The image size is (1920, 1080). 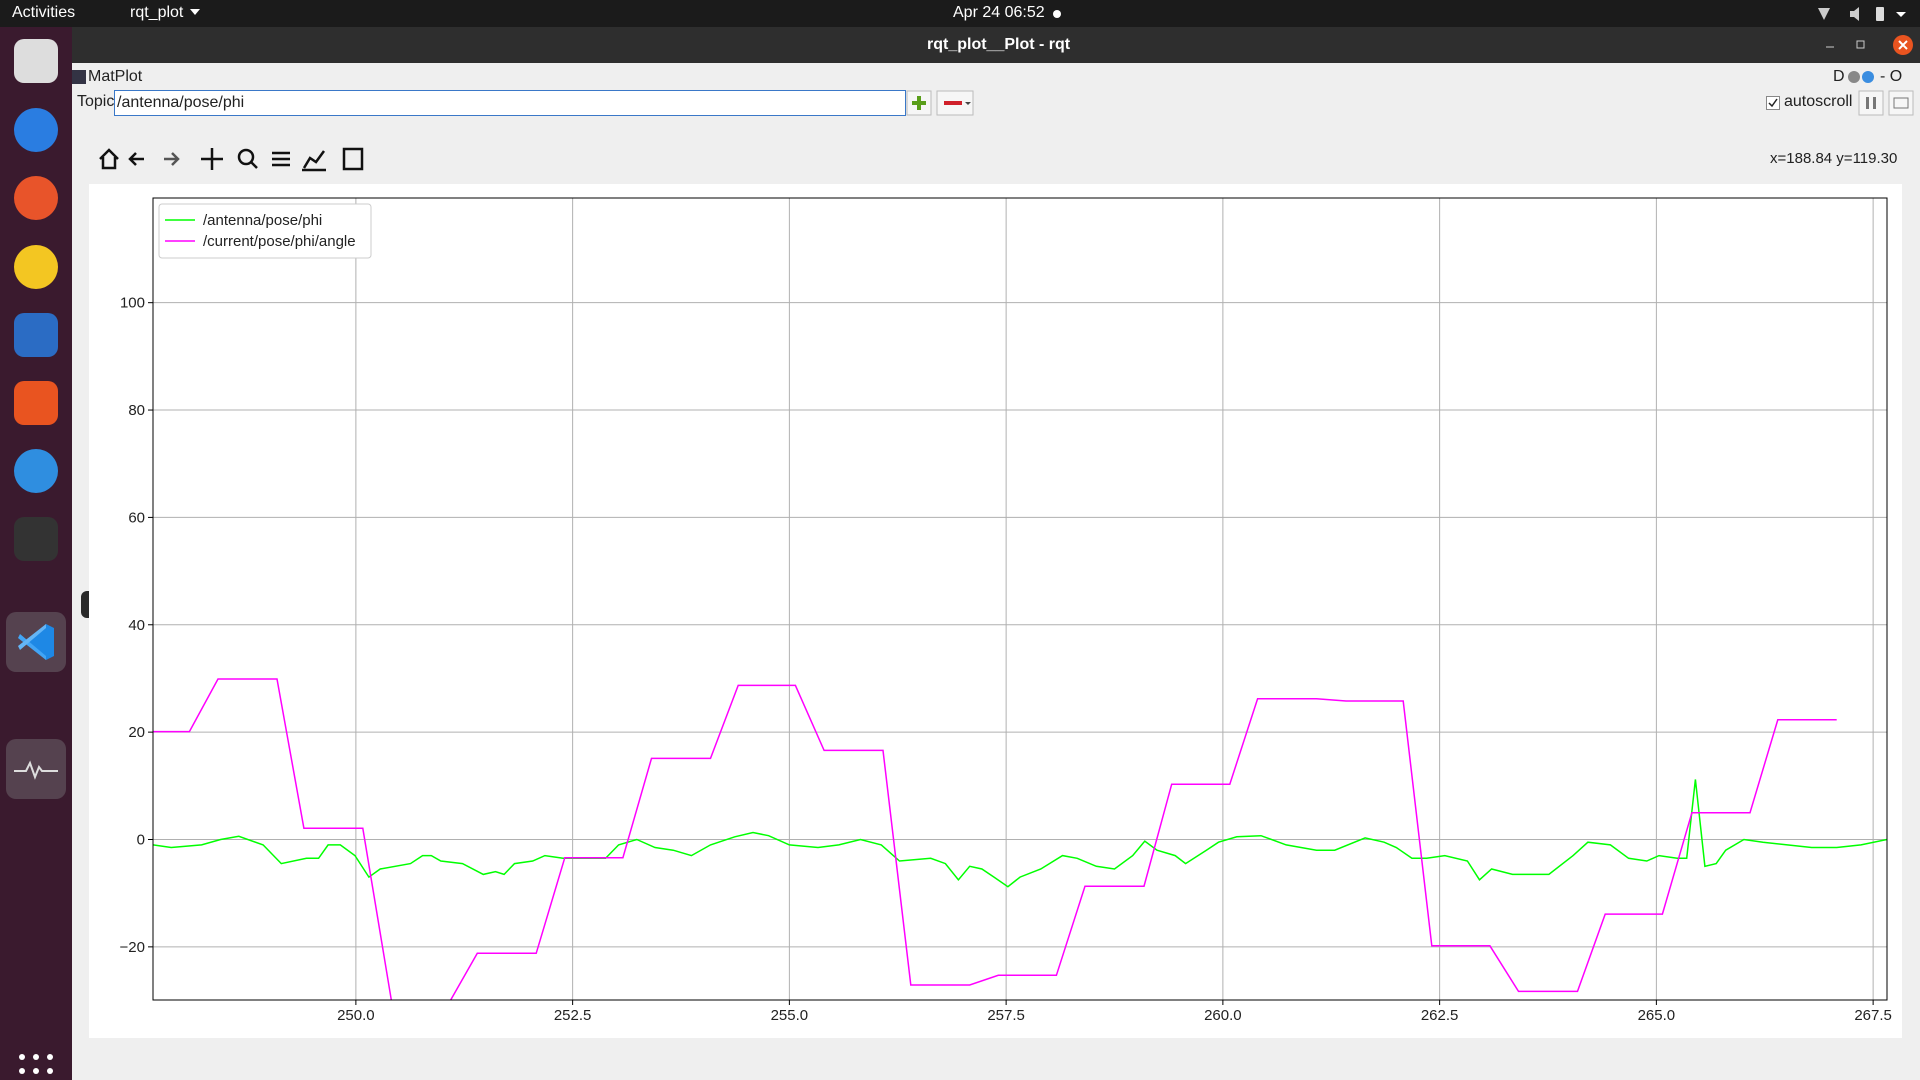 I want to click on x-tick-label: 267.5, so click(x=1873, y=1015).